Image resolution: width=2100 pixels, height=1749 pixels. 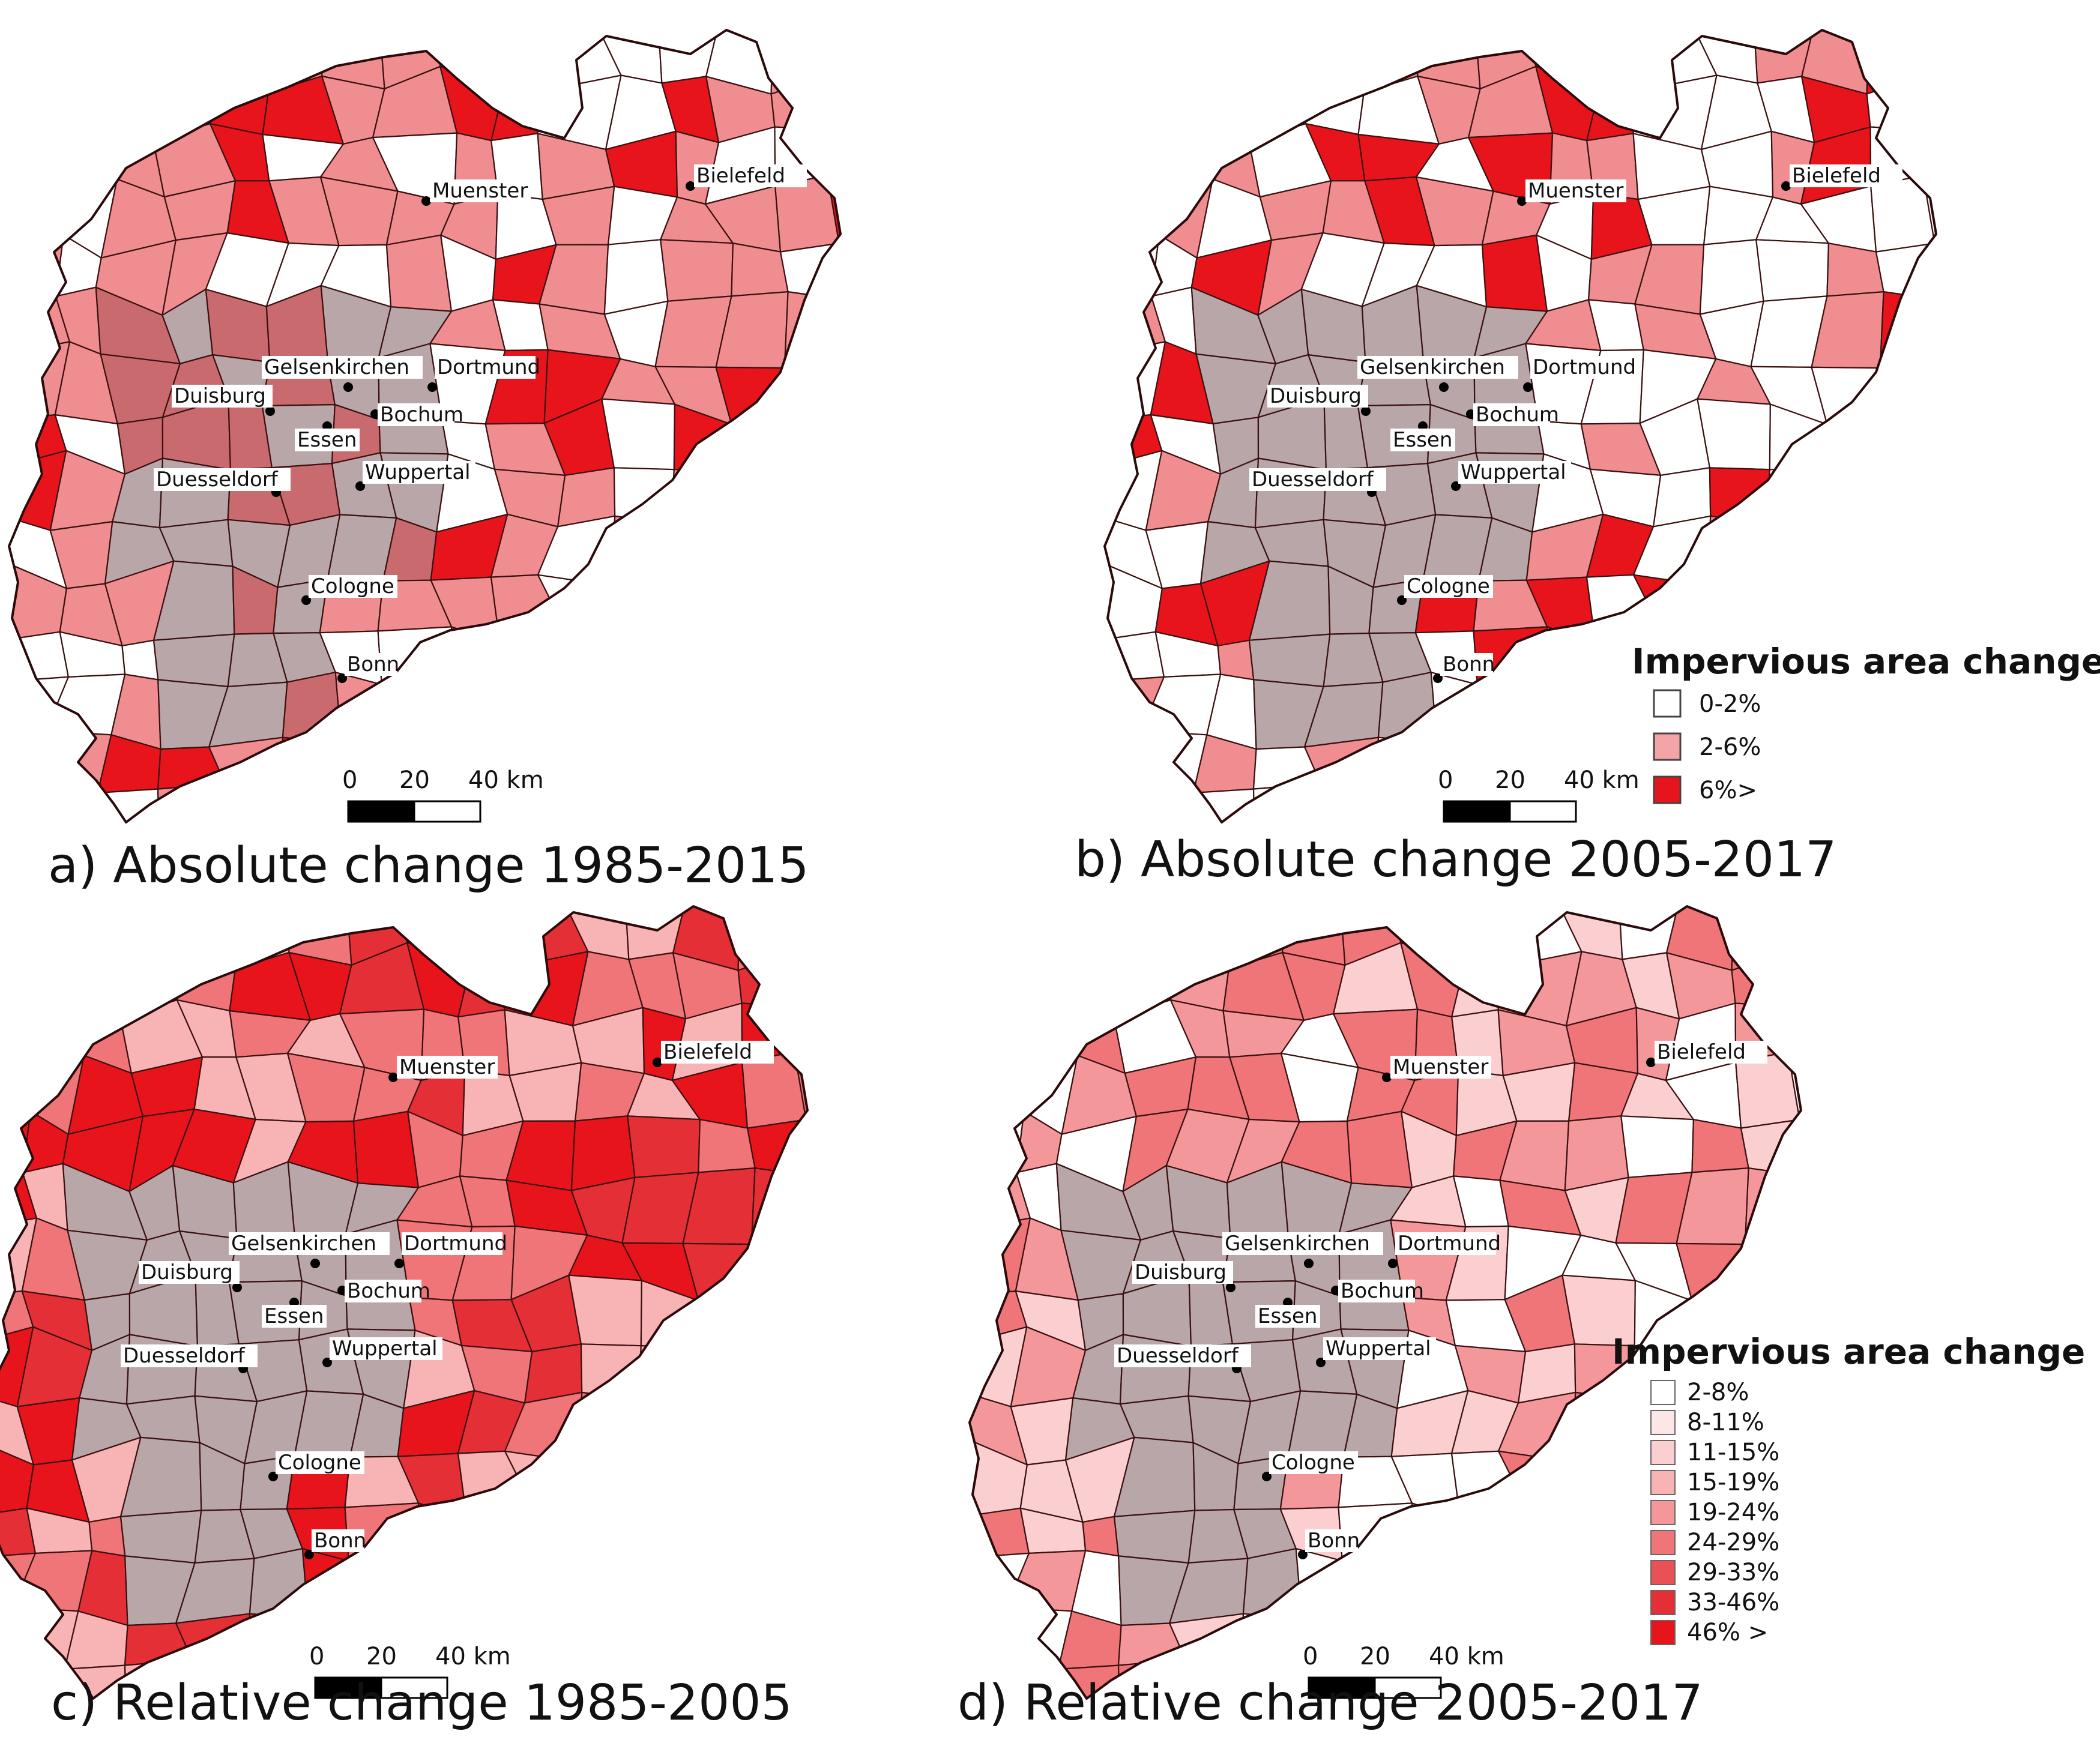 I want to click on city-label: Bonn, so click(x=1334, y=1541).